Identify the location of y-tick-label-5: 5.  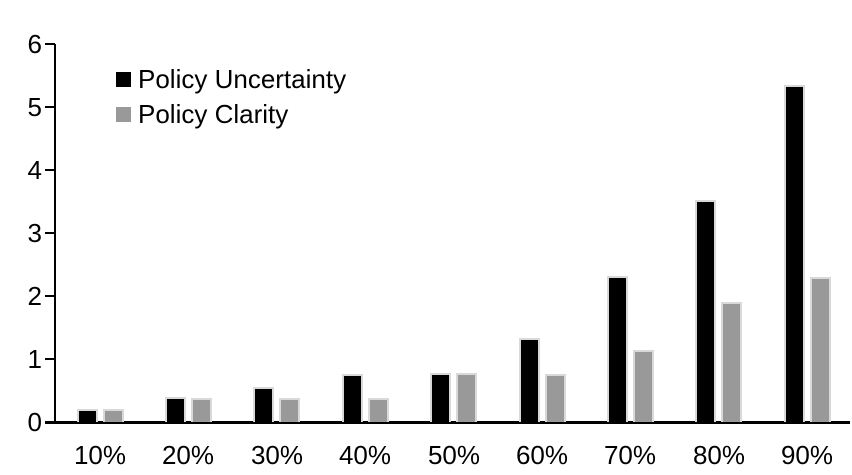
(34, 107).